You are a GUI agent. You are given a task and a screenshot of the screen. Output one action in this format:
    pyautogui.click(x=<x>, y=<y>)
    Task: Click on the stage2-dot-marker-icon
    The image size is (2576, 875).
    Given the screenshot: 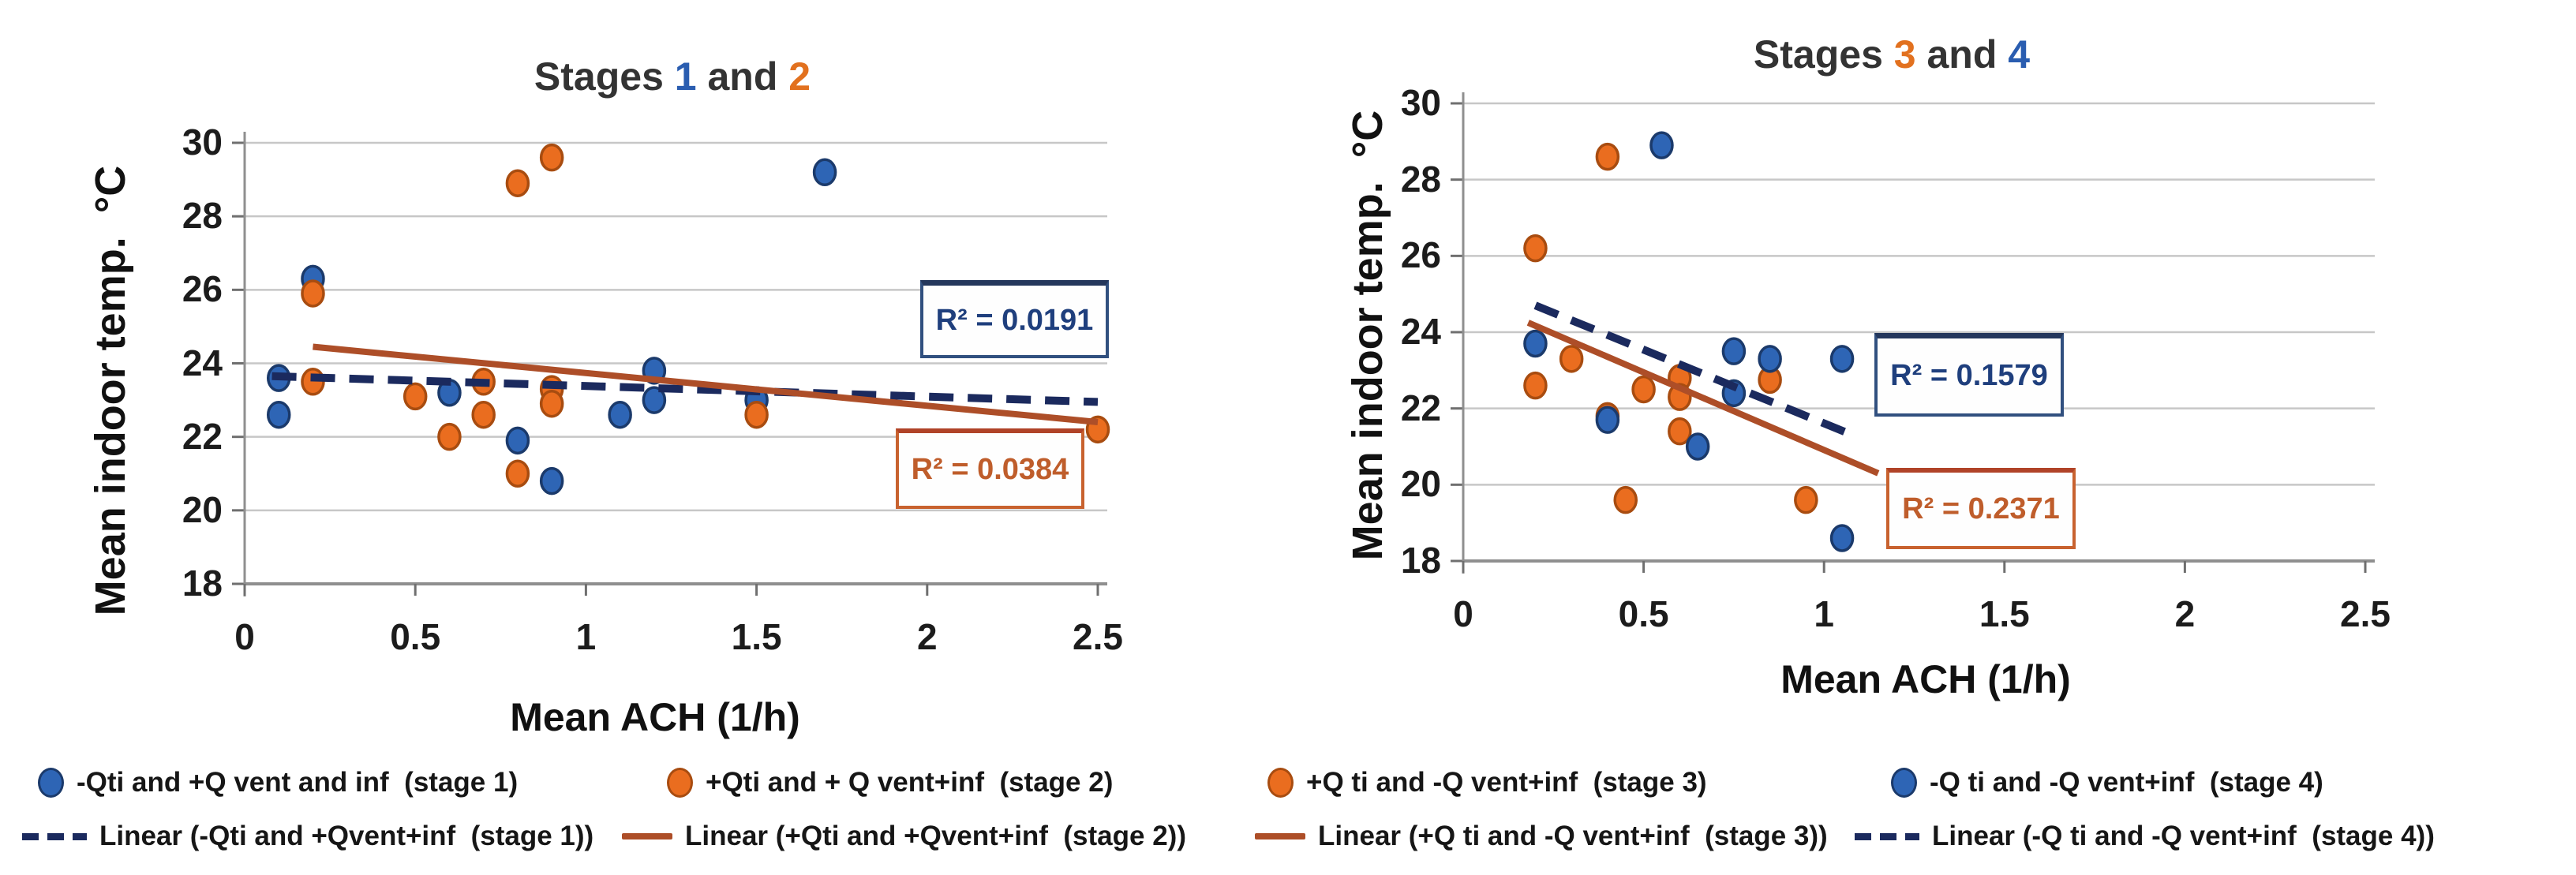 What is the action you would take?
    pyautogui.click(x=680, y=783)
    